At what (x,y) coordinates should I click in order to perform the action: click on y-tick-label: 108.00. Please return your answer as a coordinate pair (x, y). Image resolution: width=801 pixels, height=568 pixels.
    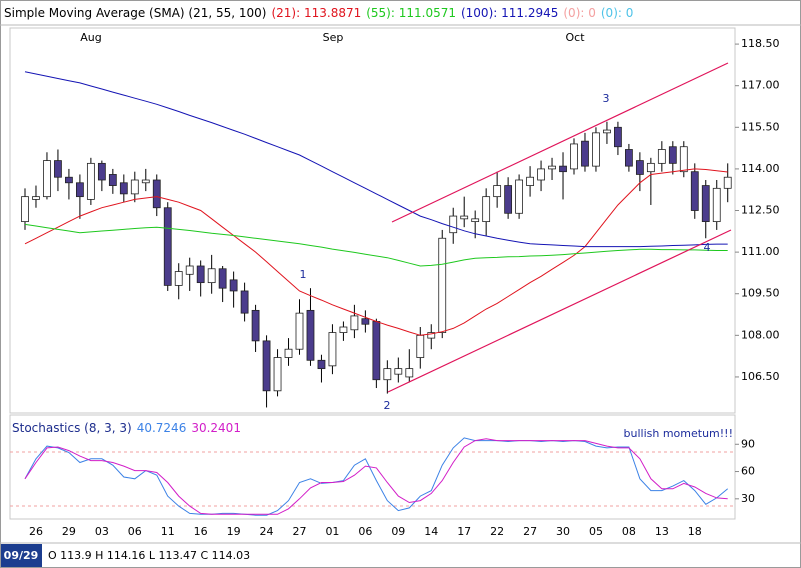
    Looking at the image, I should click on (760, 334).